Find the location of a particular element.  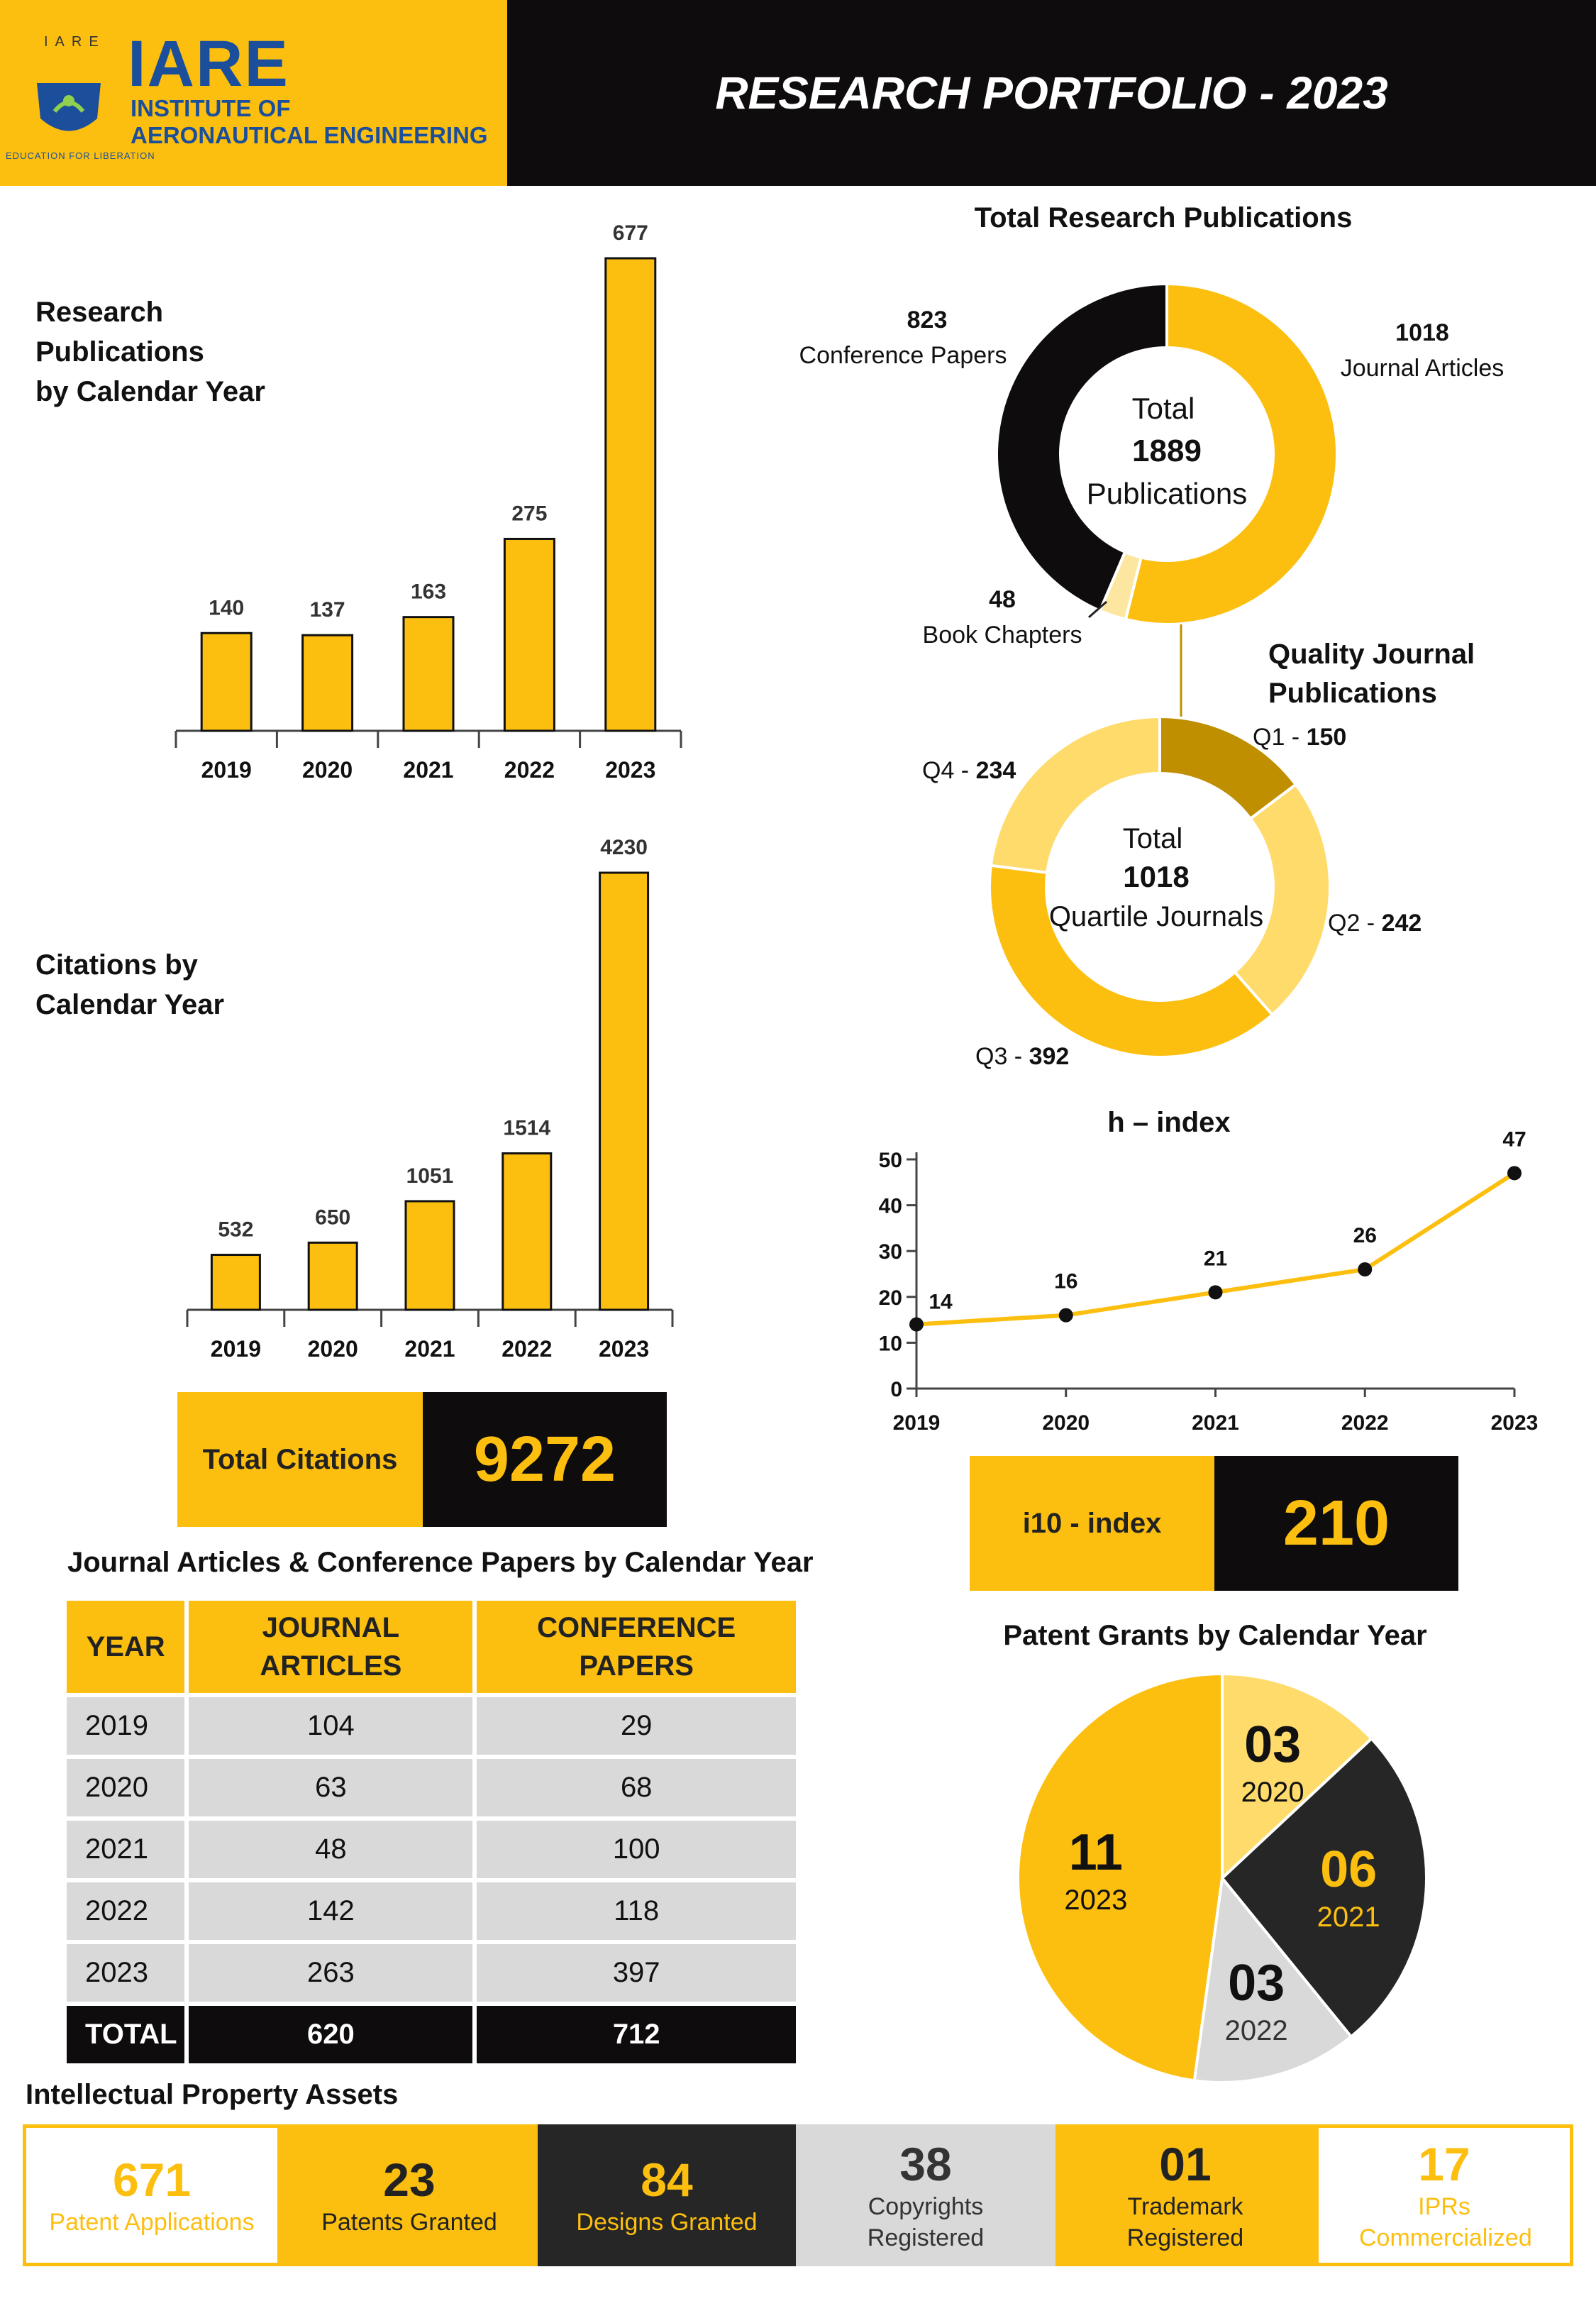

page-title: RESEARCH PORTFOLIO - 2023 is located at coordinates (1051, 92).